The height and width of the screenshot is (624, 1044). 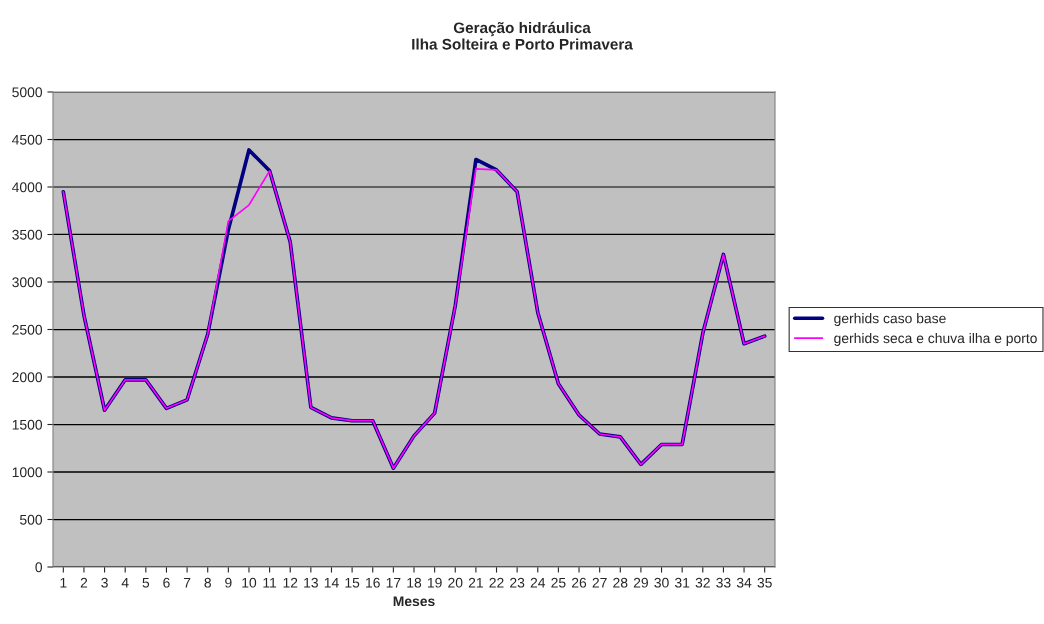 I want to click on y-tick-label: 0, so click(x=39, y=567).